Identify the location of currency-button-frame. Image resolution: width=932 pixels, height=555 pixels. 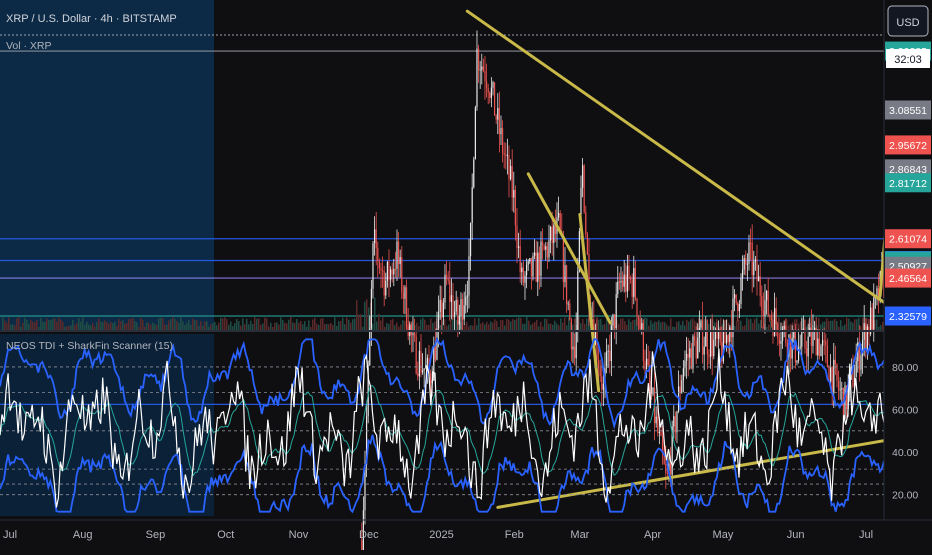
(908, 21).